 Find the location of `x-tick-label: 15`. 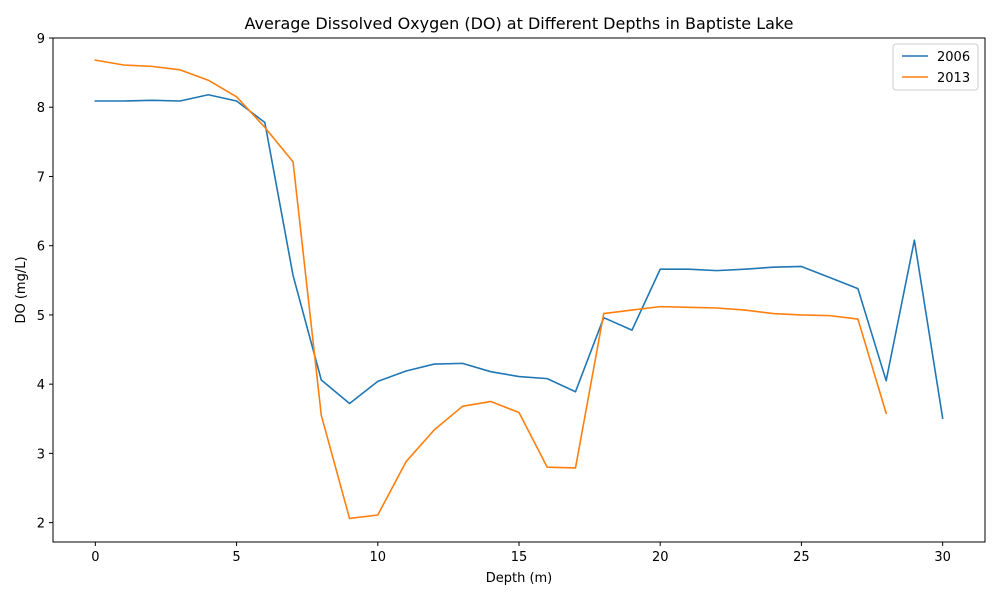

x-tick-label: 15 is located at coordinates (519, 557).